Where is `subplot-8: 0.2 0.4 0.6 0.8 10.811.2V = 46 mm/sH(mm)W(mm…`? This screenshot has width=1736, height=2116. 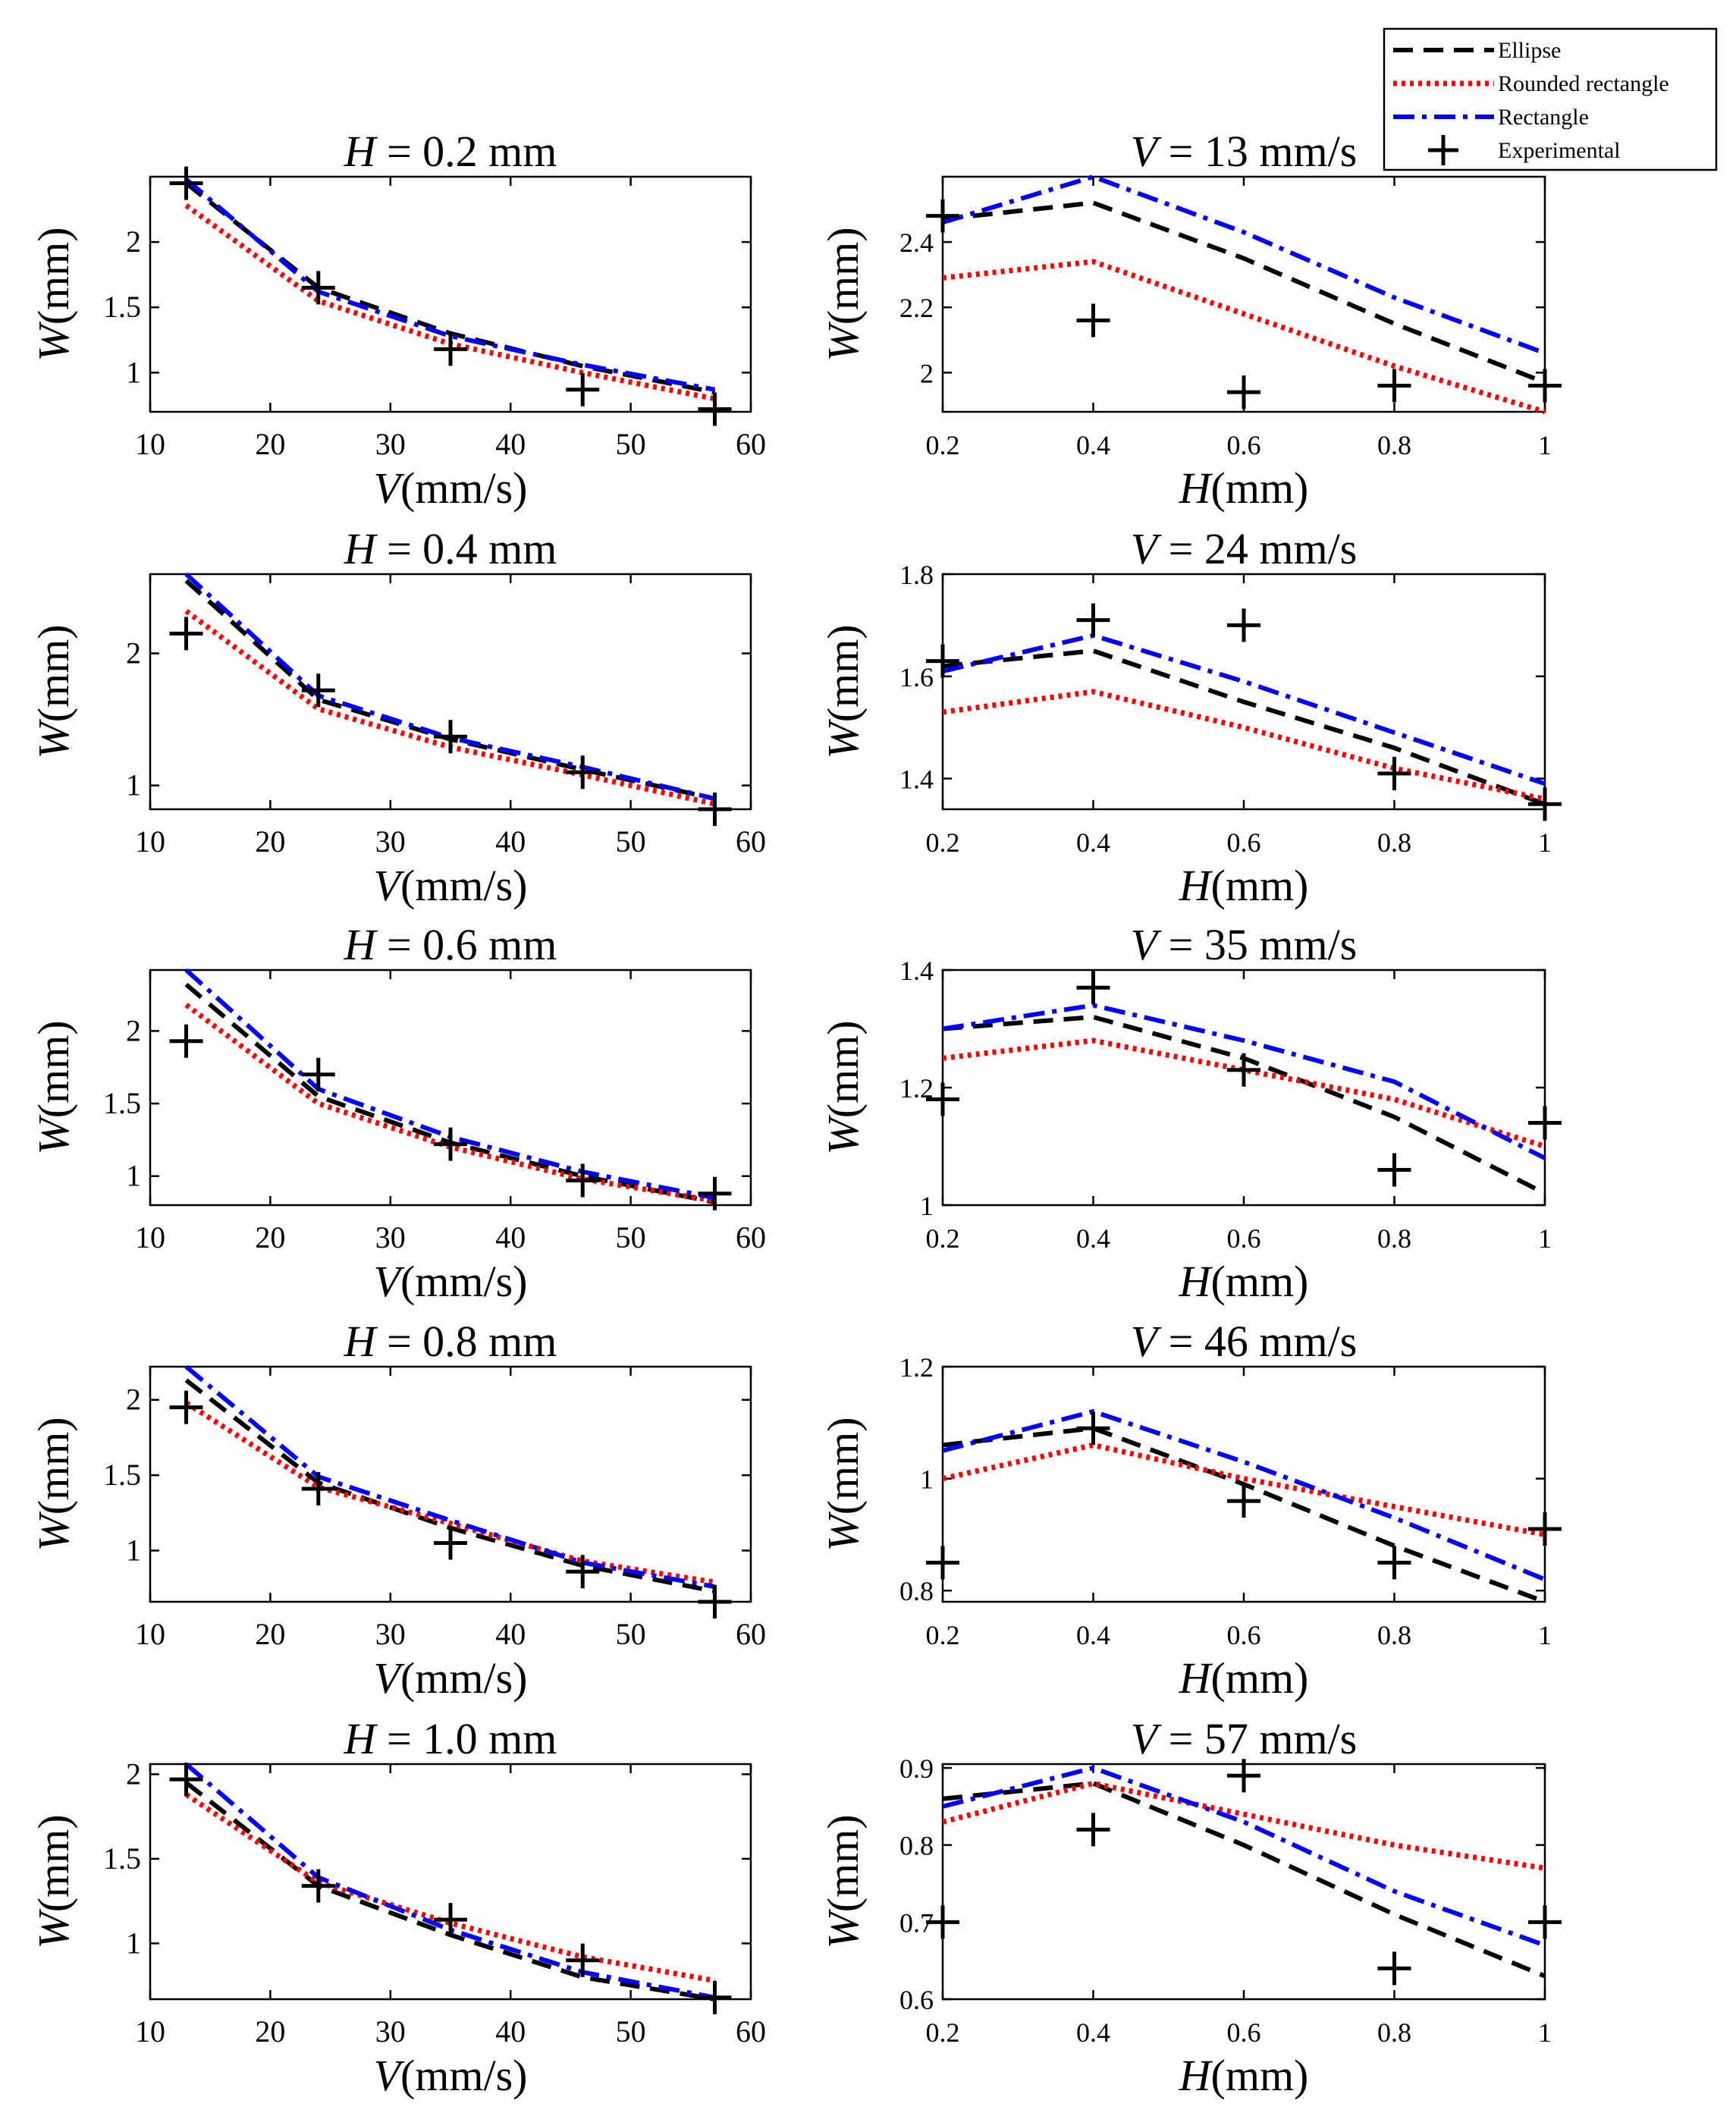
subplot-8: 0.2 0.4 0.6 0.8 10.811.2V = 46 mm/sH(mm)W(mm… is located at coordinates (1190, 1510).